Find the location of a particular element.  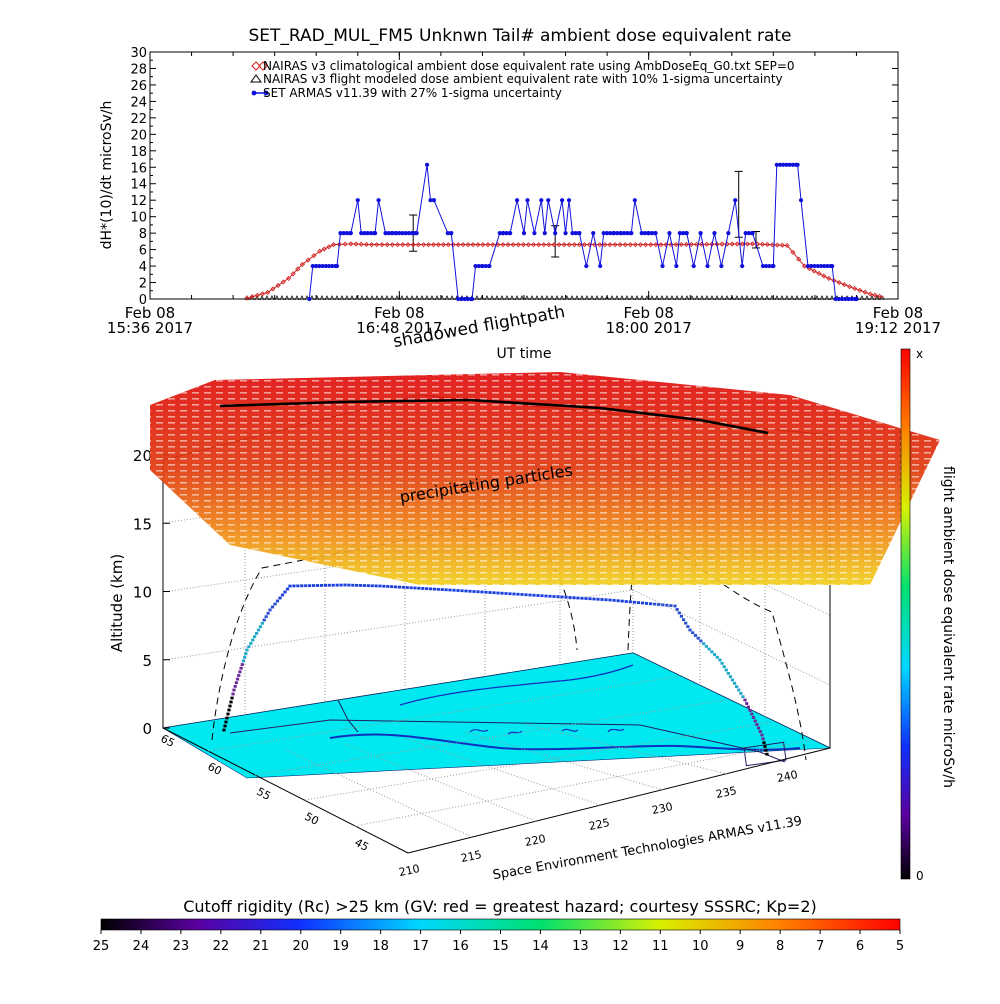

cutoff-tick-label: 7 is located at coordinates (820, 946).